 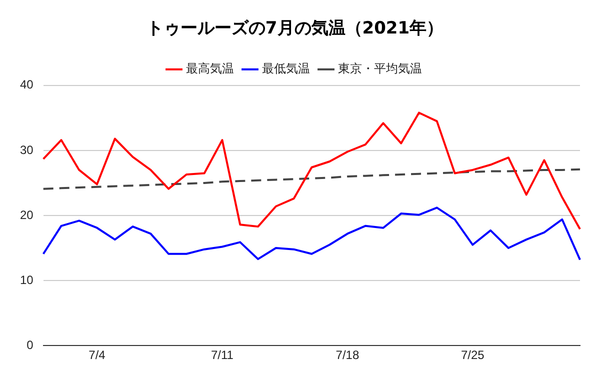 I want to click on x-tick-label: 7/25, so click(x=472, y=355).